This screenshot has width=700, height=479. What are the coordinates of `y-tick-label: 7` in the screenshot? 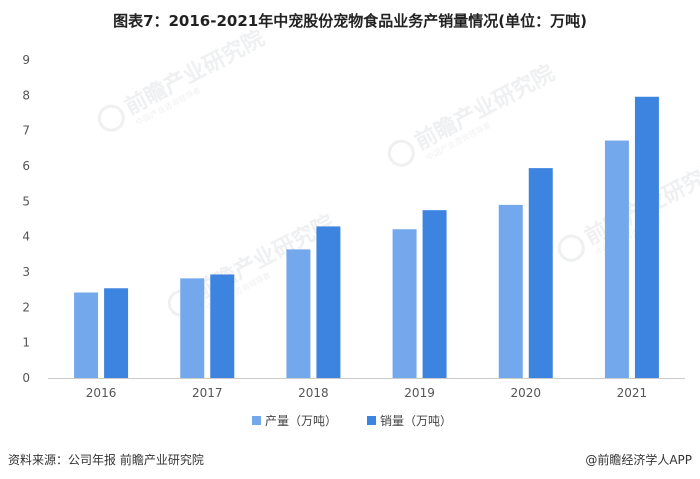 It's located at (26, 131).